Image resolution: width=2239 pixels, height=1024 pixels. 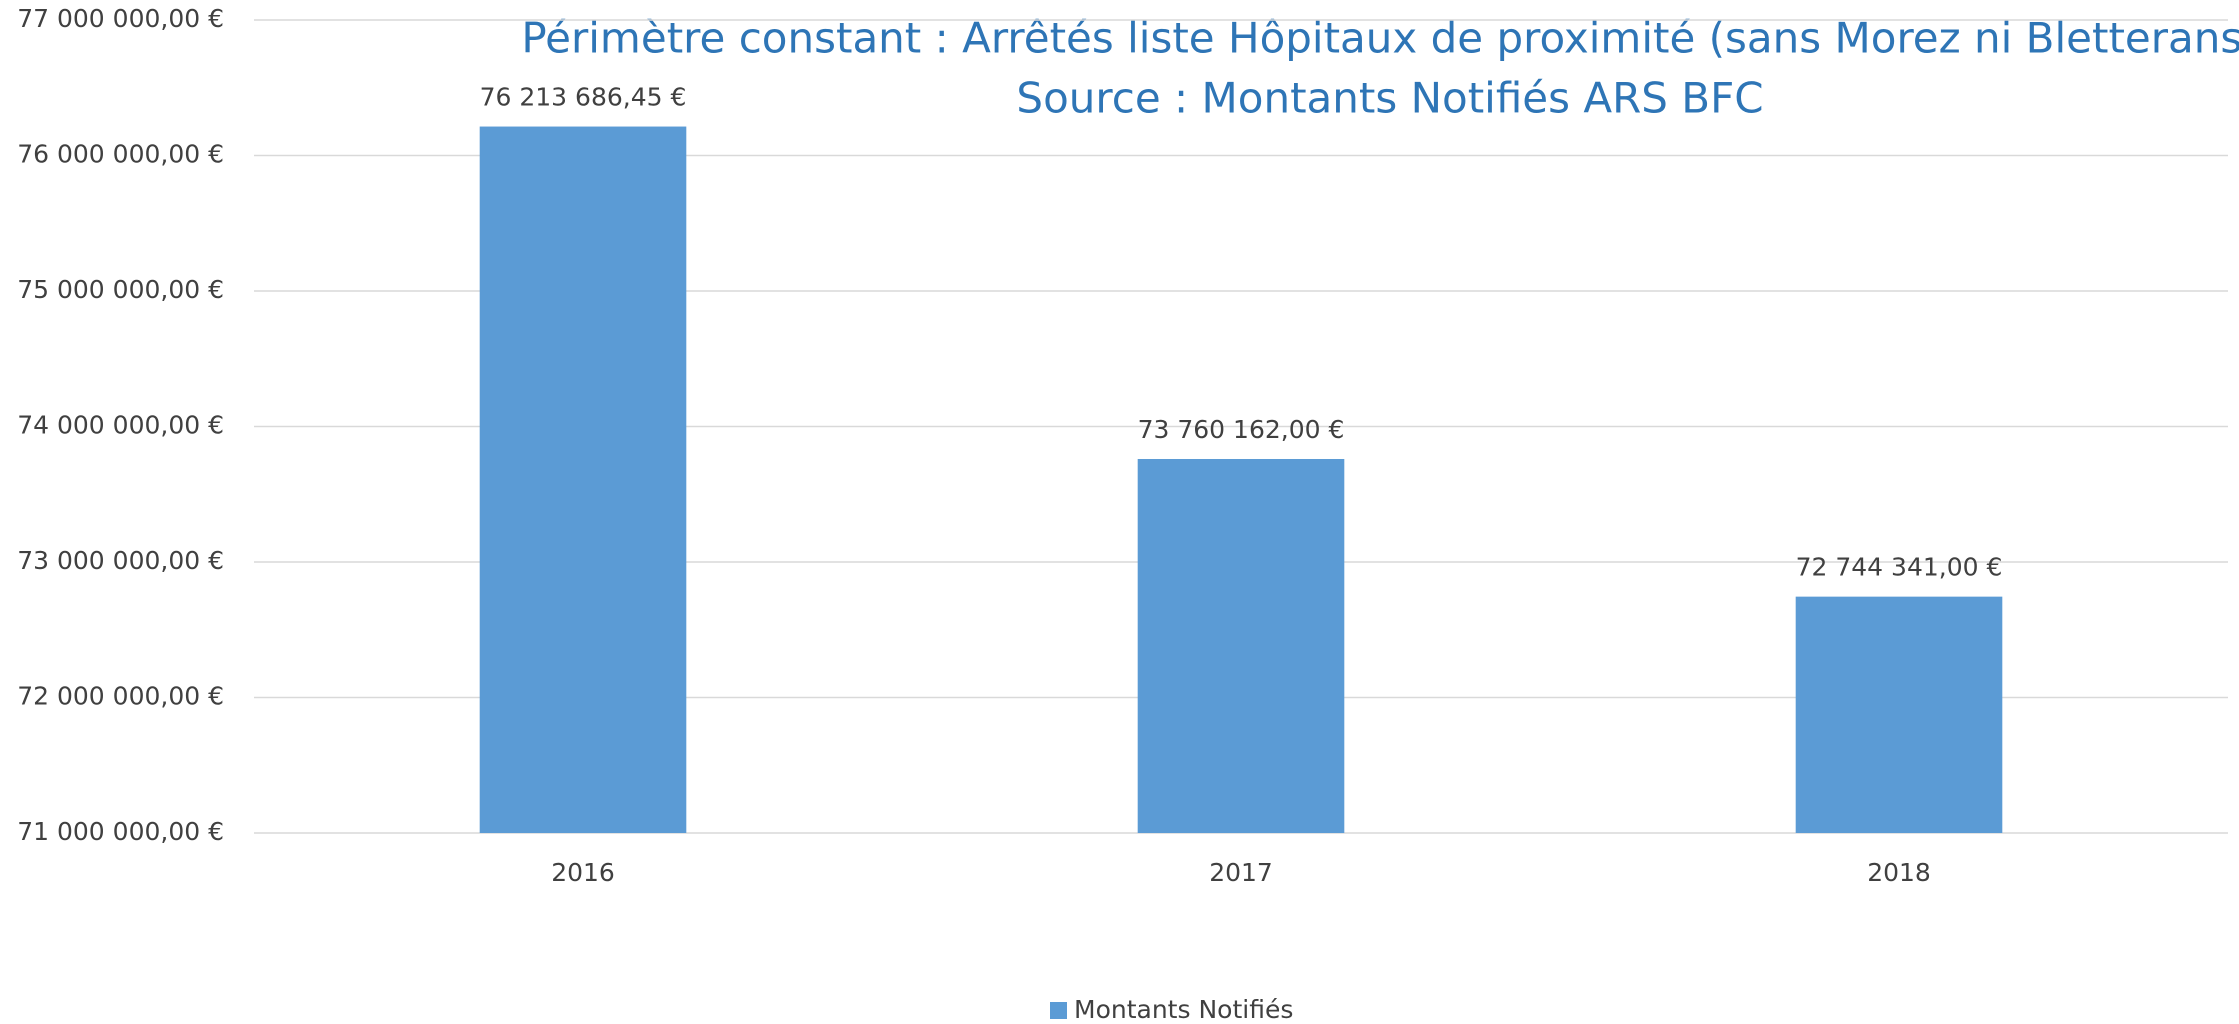 What do you see at coordinates (120, 289) in the screenshot?
I see `y-tick-label: 75 000 000,00 €` at bounding box center [120, 289].